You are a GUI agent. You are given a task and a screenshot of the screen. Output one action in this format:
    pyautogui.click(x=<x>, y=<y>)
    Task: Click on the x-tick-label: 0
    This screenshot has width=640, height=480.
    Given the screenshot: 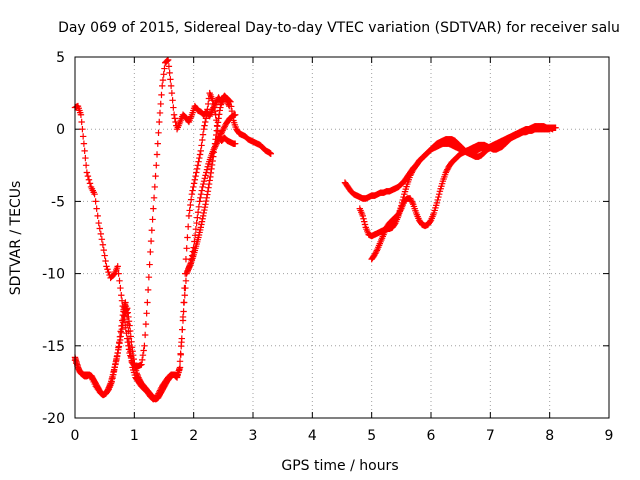 What is the action you would take?
    pyautogui.click(x=75, y=436)
    